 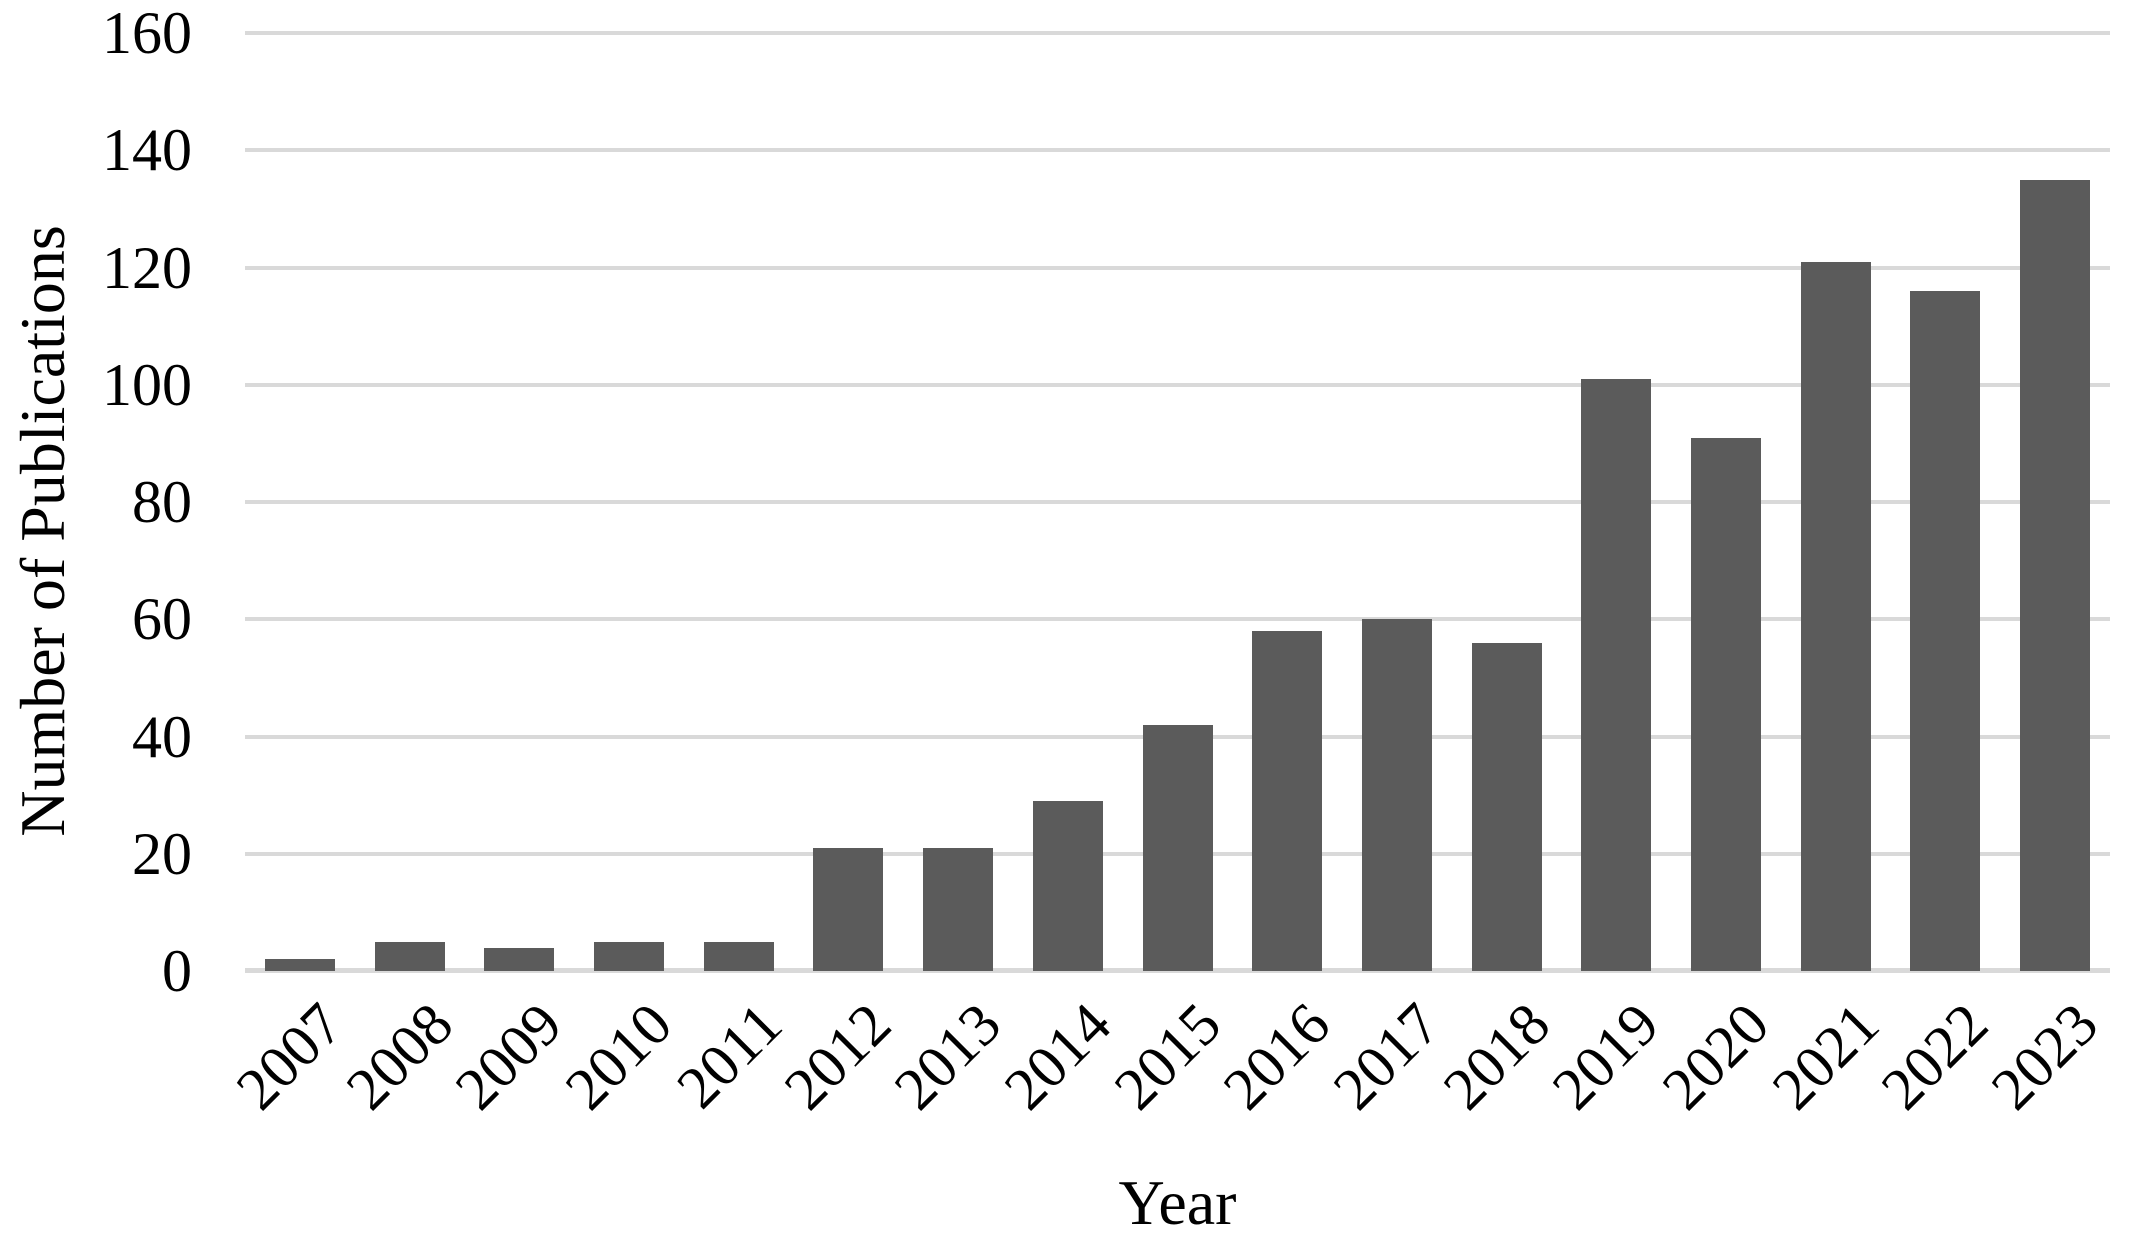 What do you see at coordinates (162, 502) in the screenshot?
I see `y-tick-label-80: 80` at bounding box center [162, 502].